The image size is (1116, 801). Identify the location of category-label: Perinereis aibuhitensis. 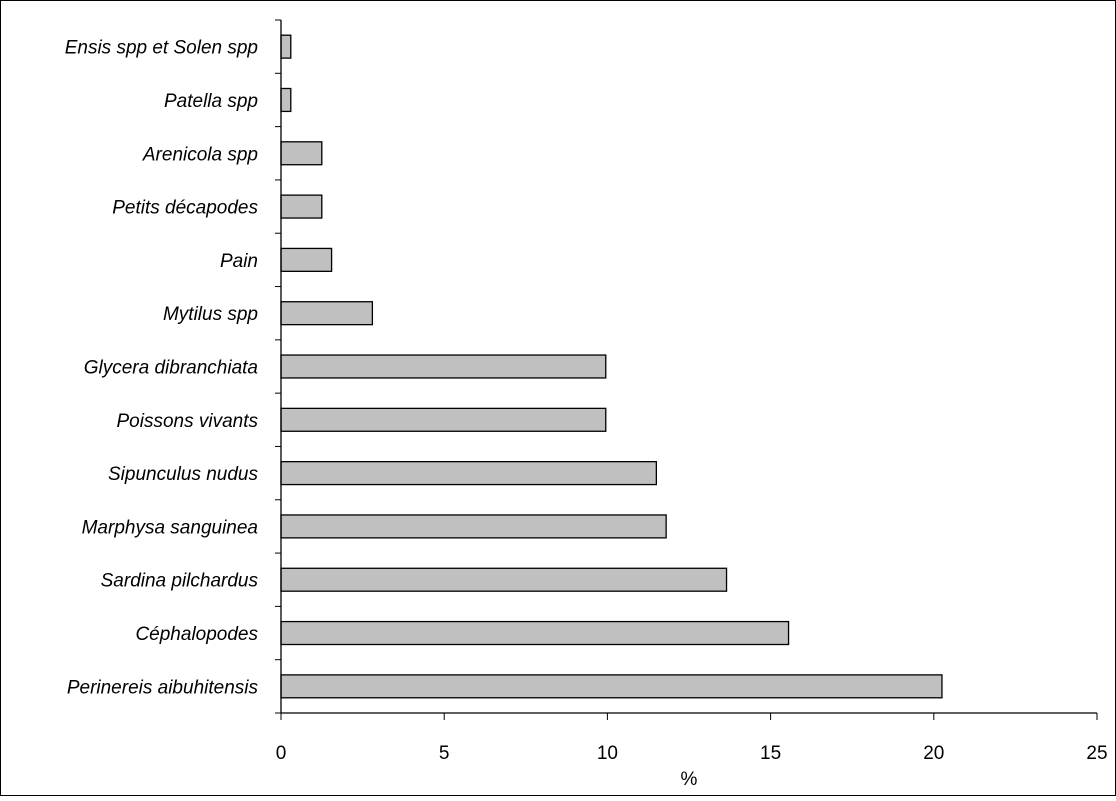
(163, 687).